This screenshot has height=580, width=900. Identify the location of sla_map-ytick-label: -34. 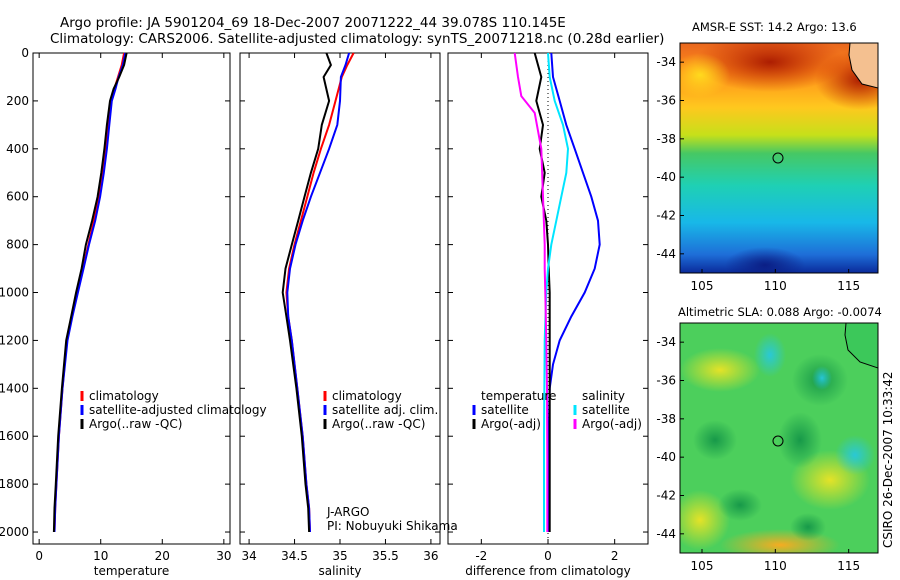
(666, 342).